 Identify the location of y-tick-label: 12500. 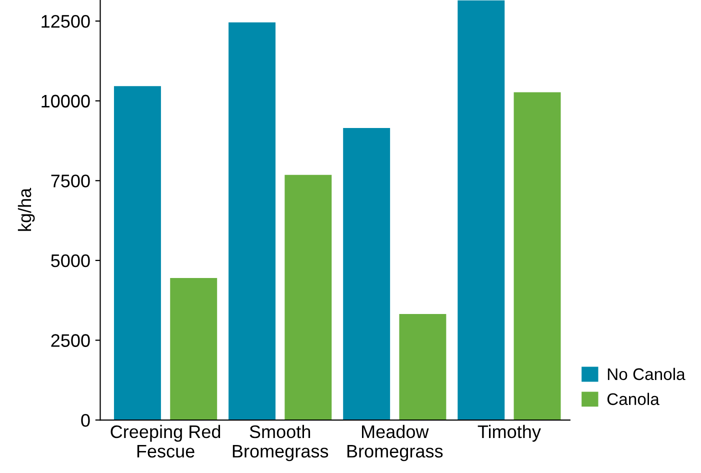
(66, 21).